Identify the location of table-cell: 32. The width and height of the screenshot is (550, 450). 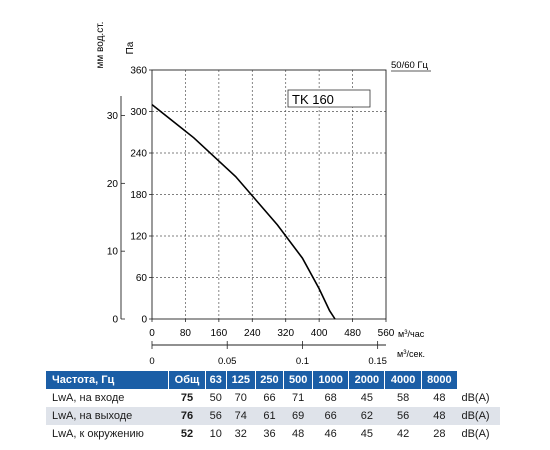
(240, 434).